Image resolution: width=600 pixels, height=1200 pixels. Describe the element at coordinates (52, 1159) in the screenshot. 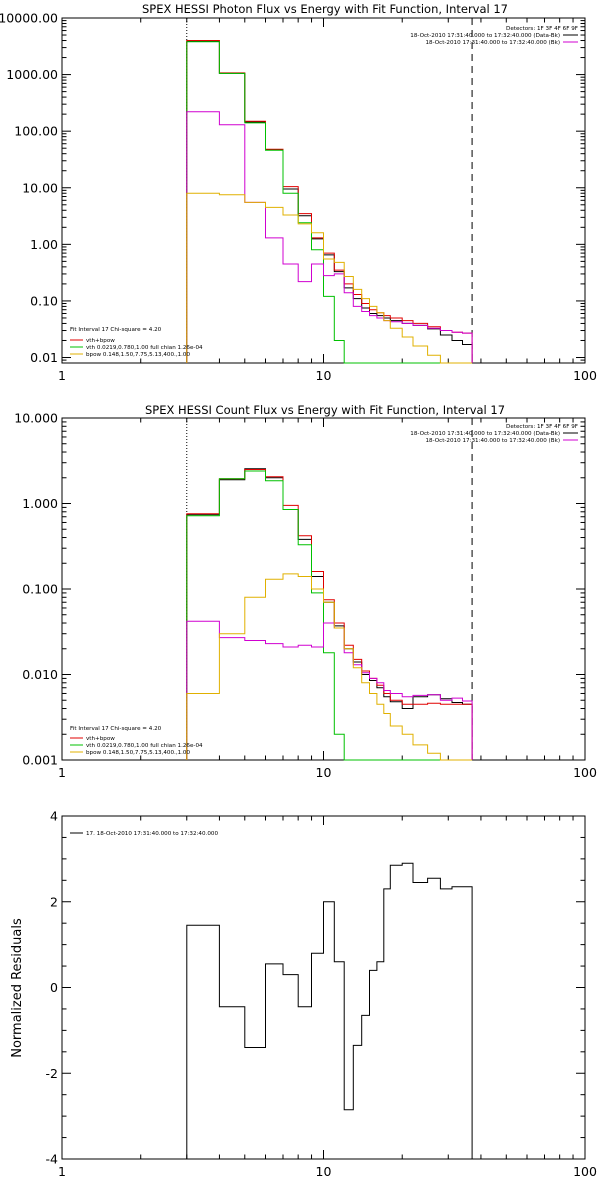

I see `y-tick-label: -4` at that location.